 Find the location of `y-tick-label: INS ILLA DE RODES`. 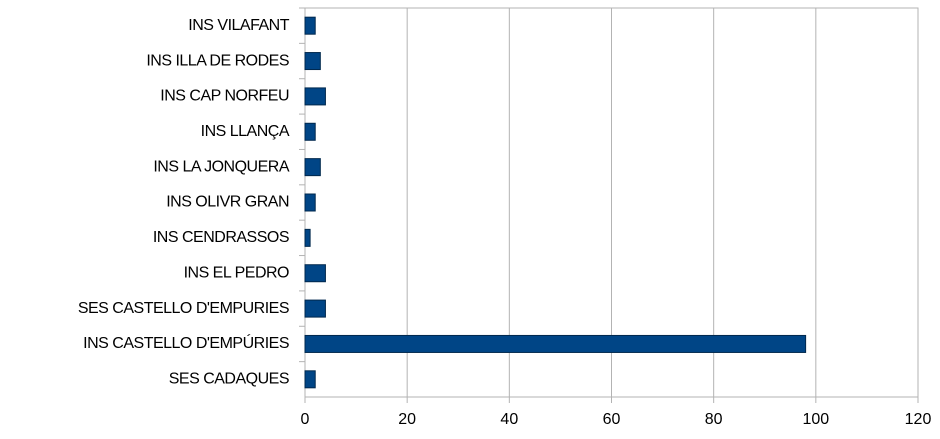

y-tick-label: INS ILLA DE RODES is located at coordinates (217, 60).